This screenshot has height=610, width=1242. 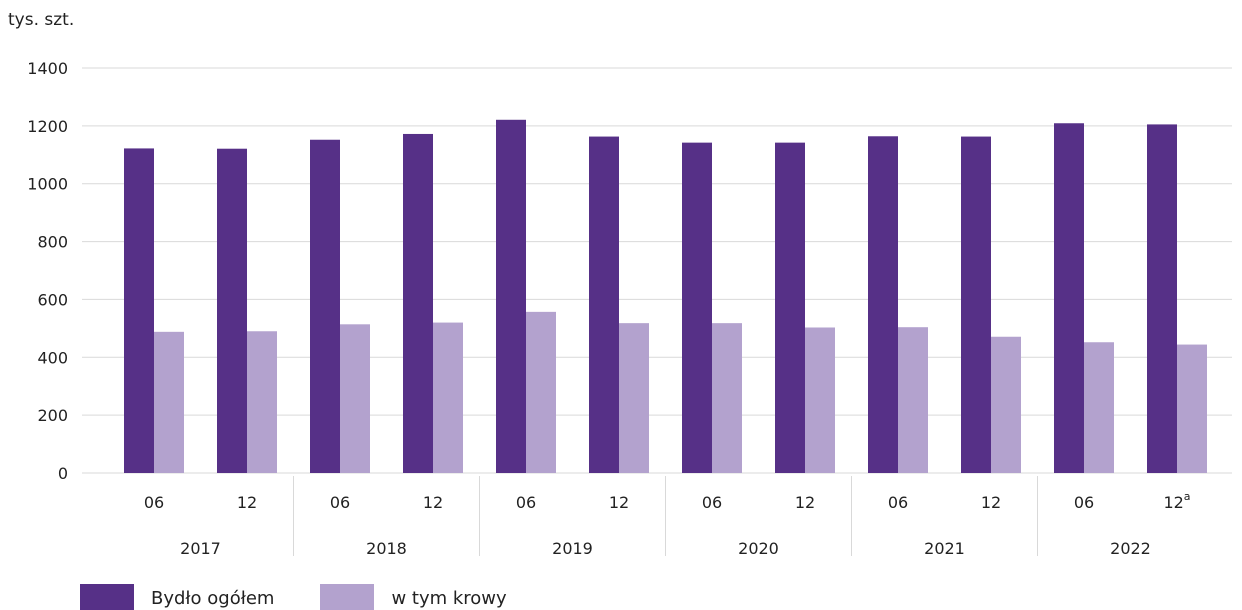 I want to click on x-tick-superscript: a, so click(x=1187, y=496).